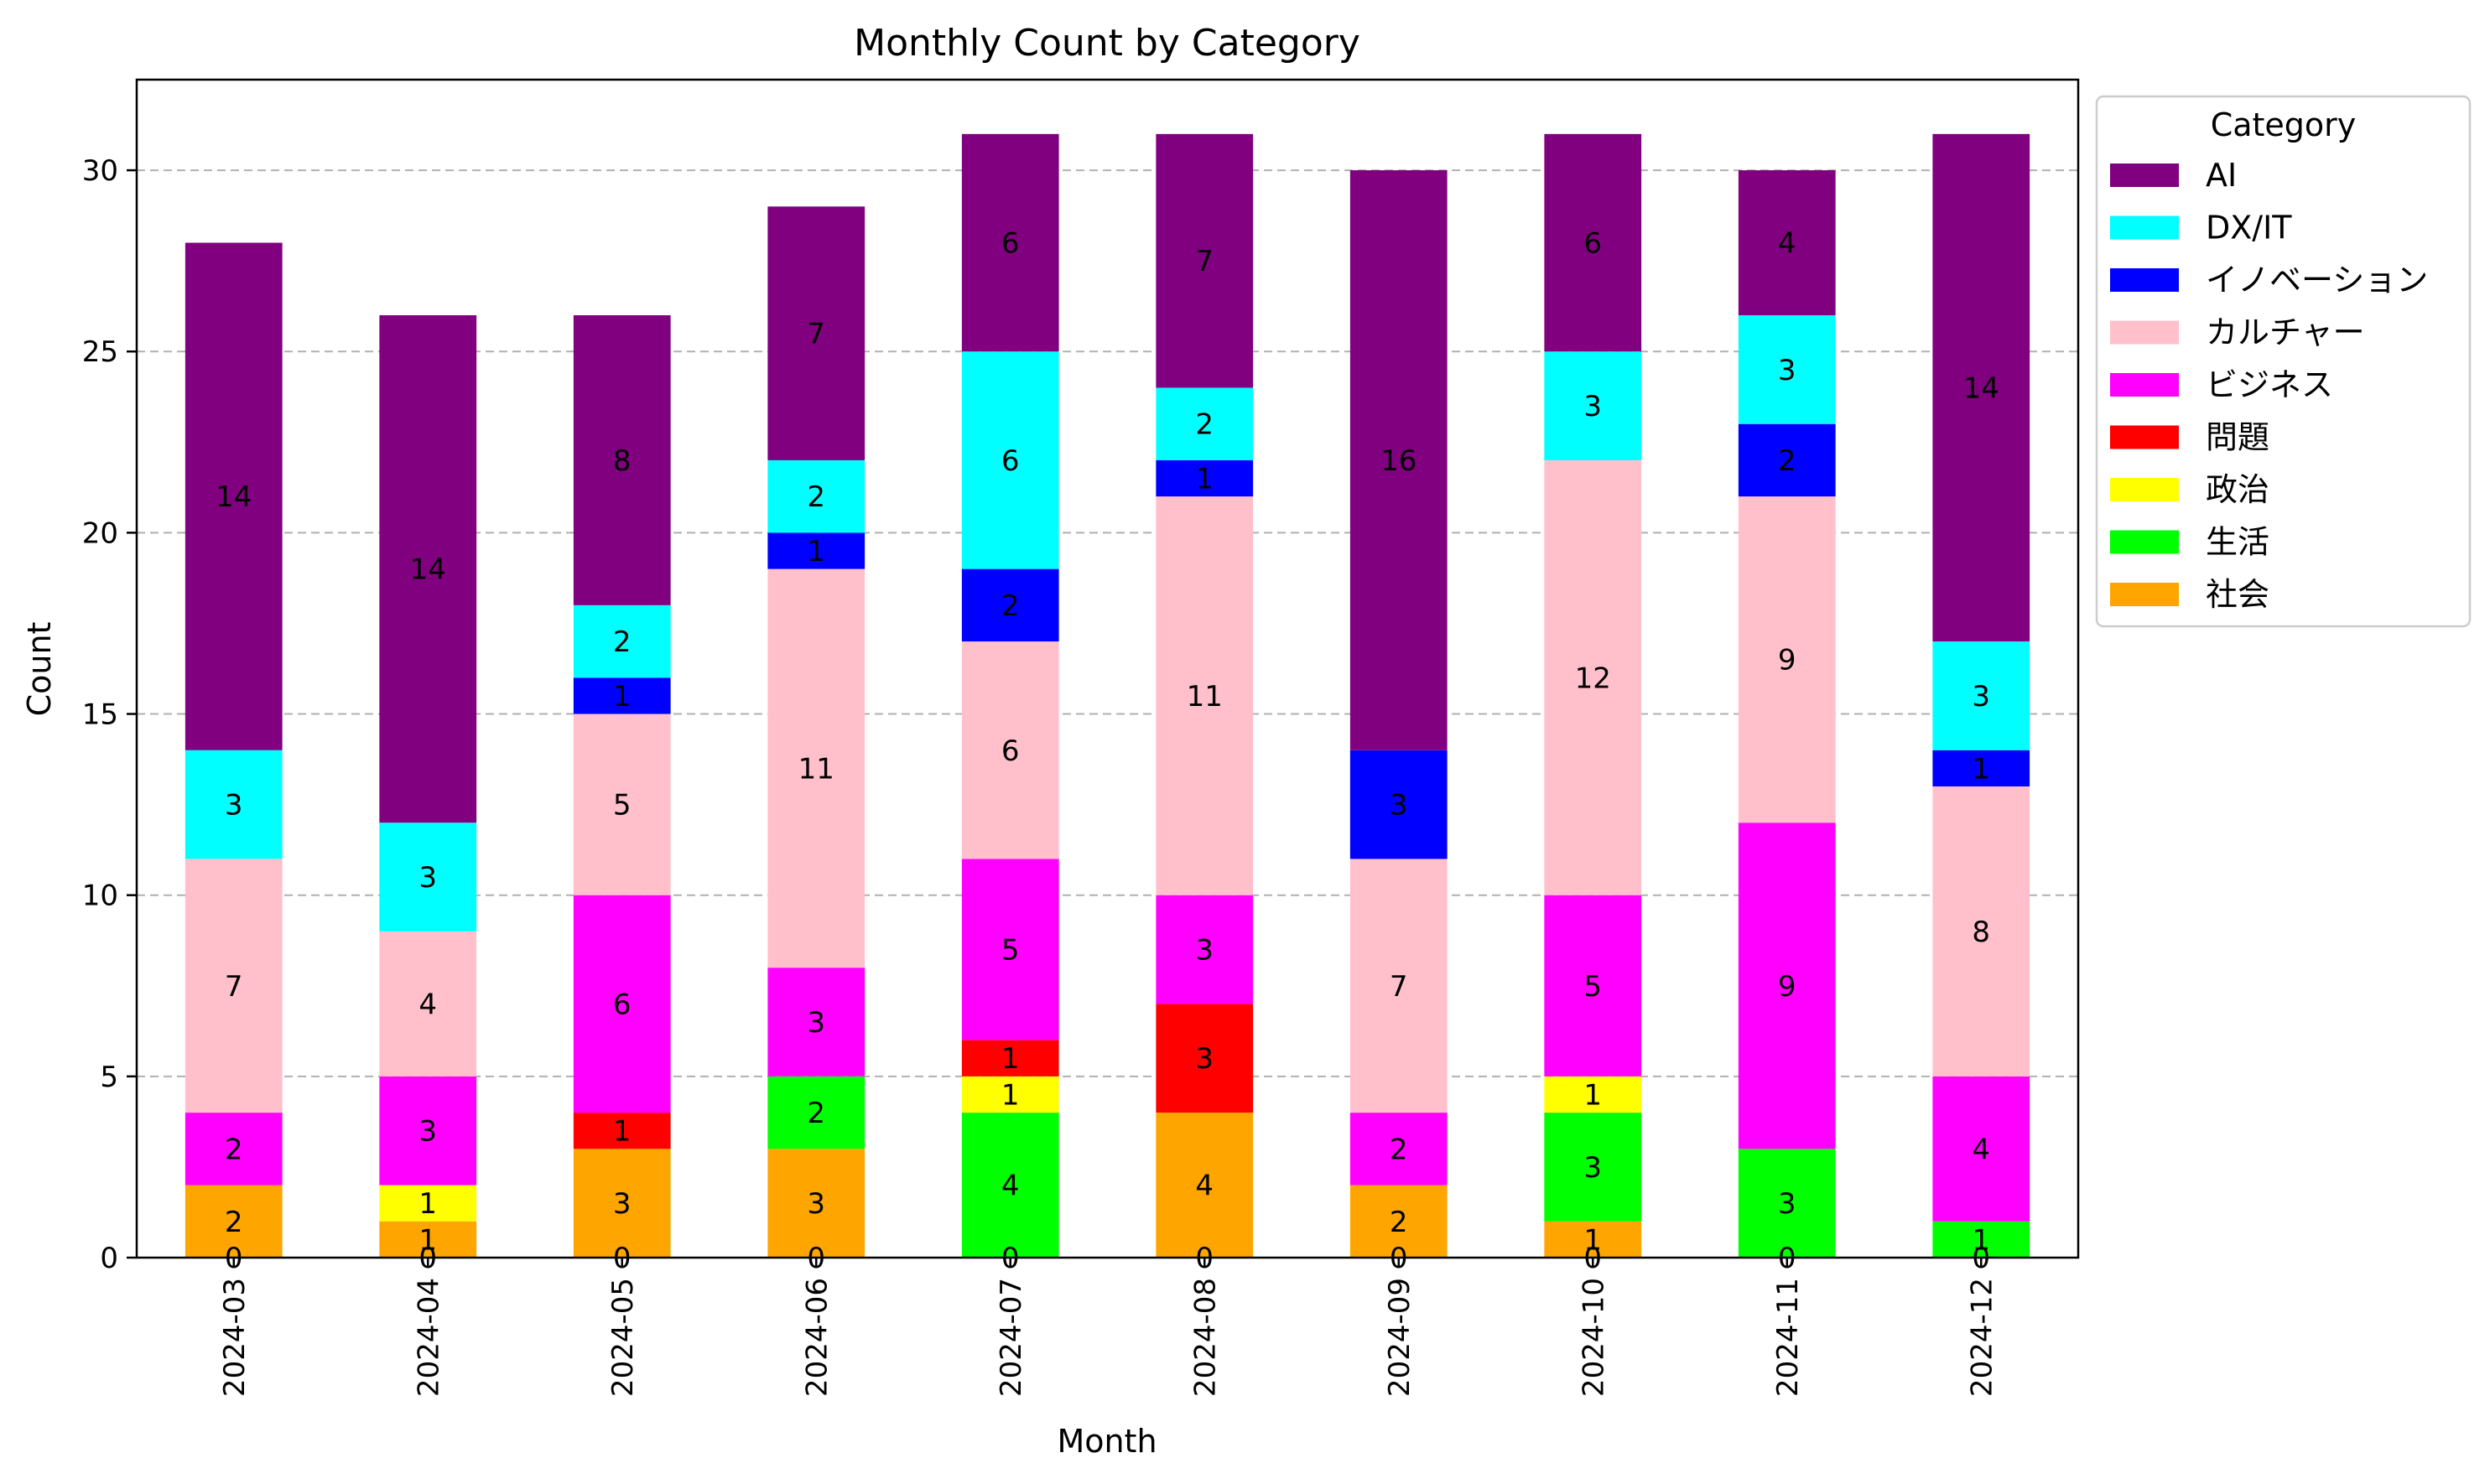 This screenshot has width=2490, height=1484. What do you see at coordinates (428, 1337) in the screenshot?
I see `x-tick-label: 2024-04` at bounding box center [428, 1337].